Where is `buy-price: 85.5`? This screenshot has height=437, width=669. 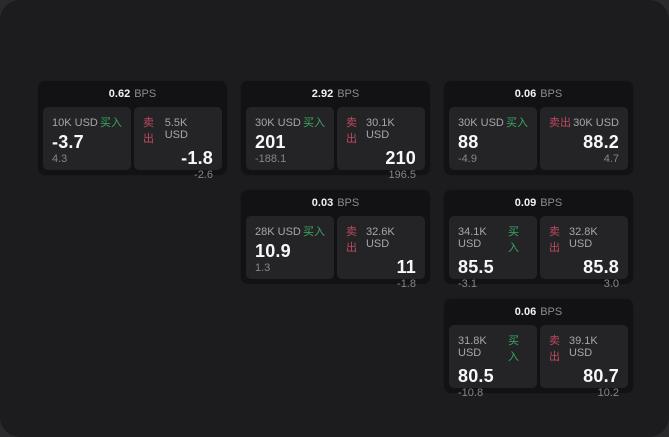 buy-price: 85.5 is located at coordinates (476, 267).